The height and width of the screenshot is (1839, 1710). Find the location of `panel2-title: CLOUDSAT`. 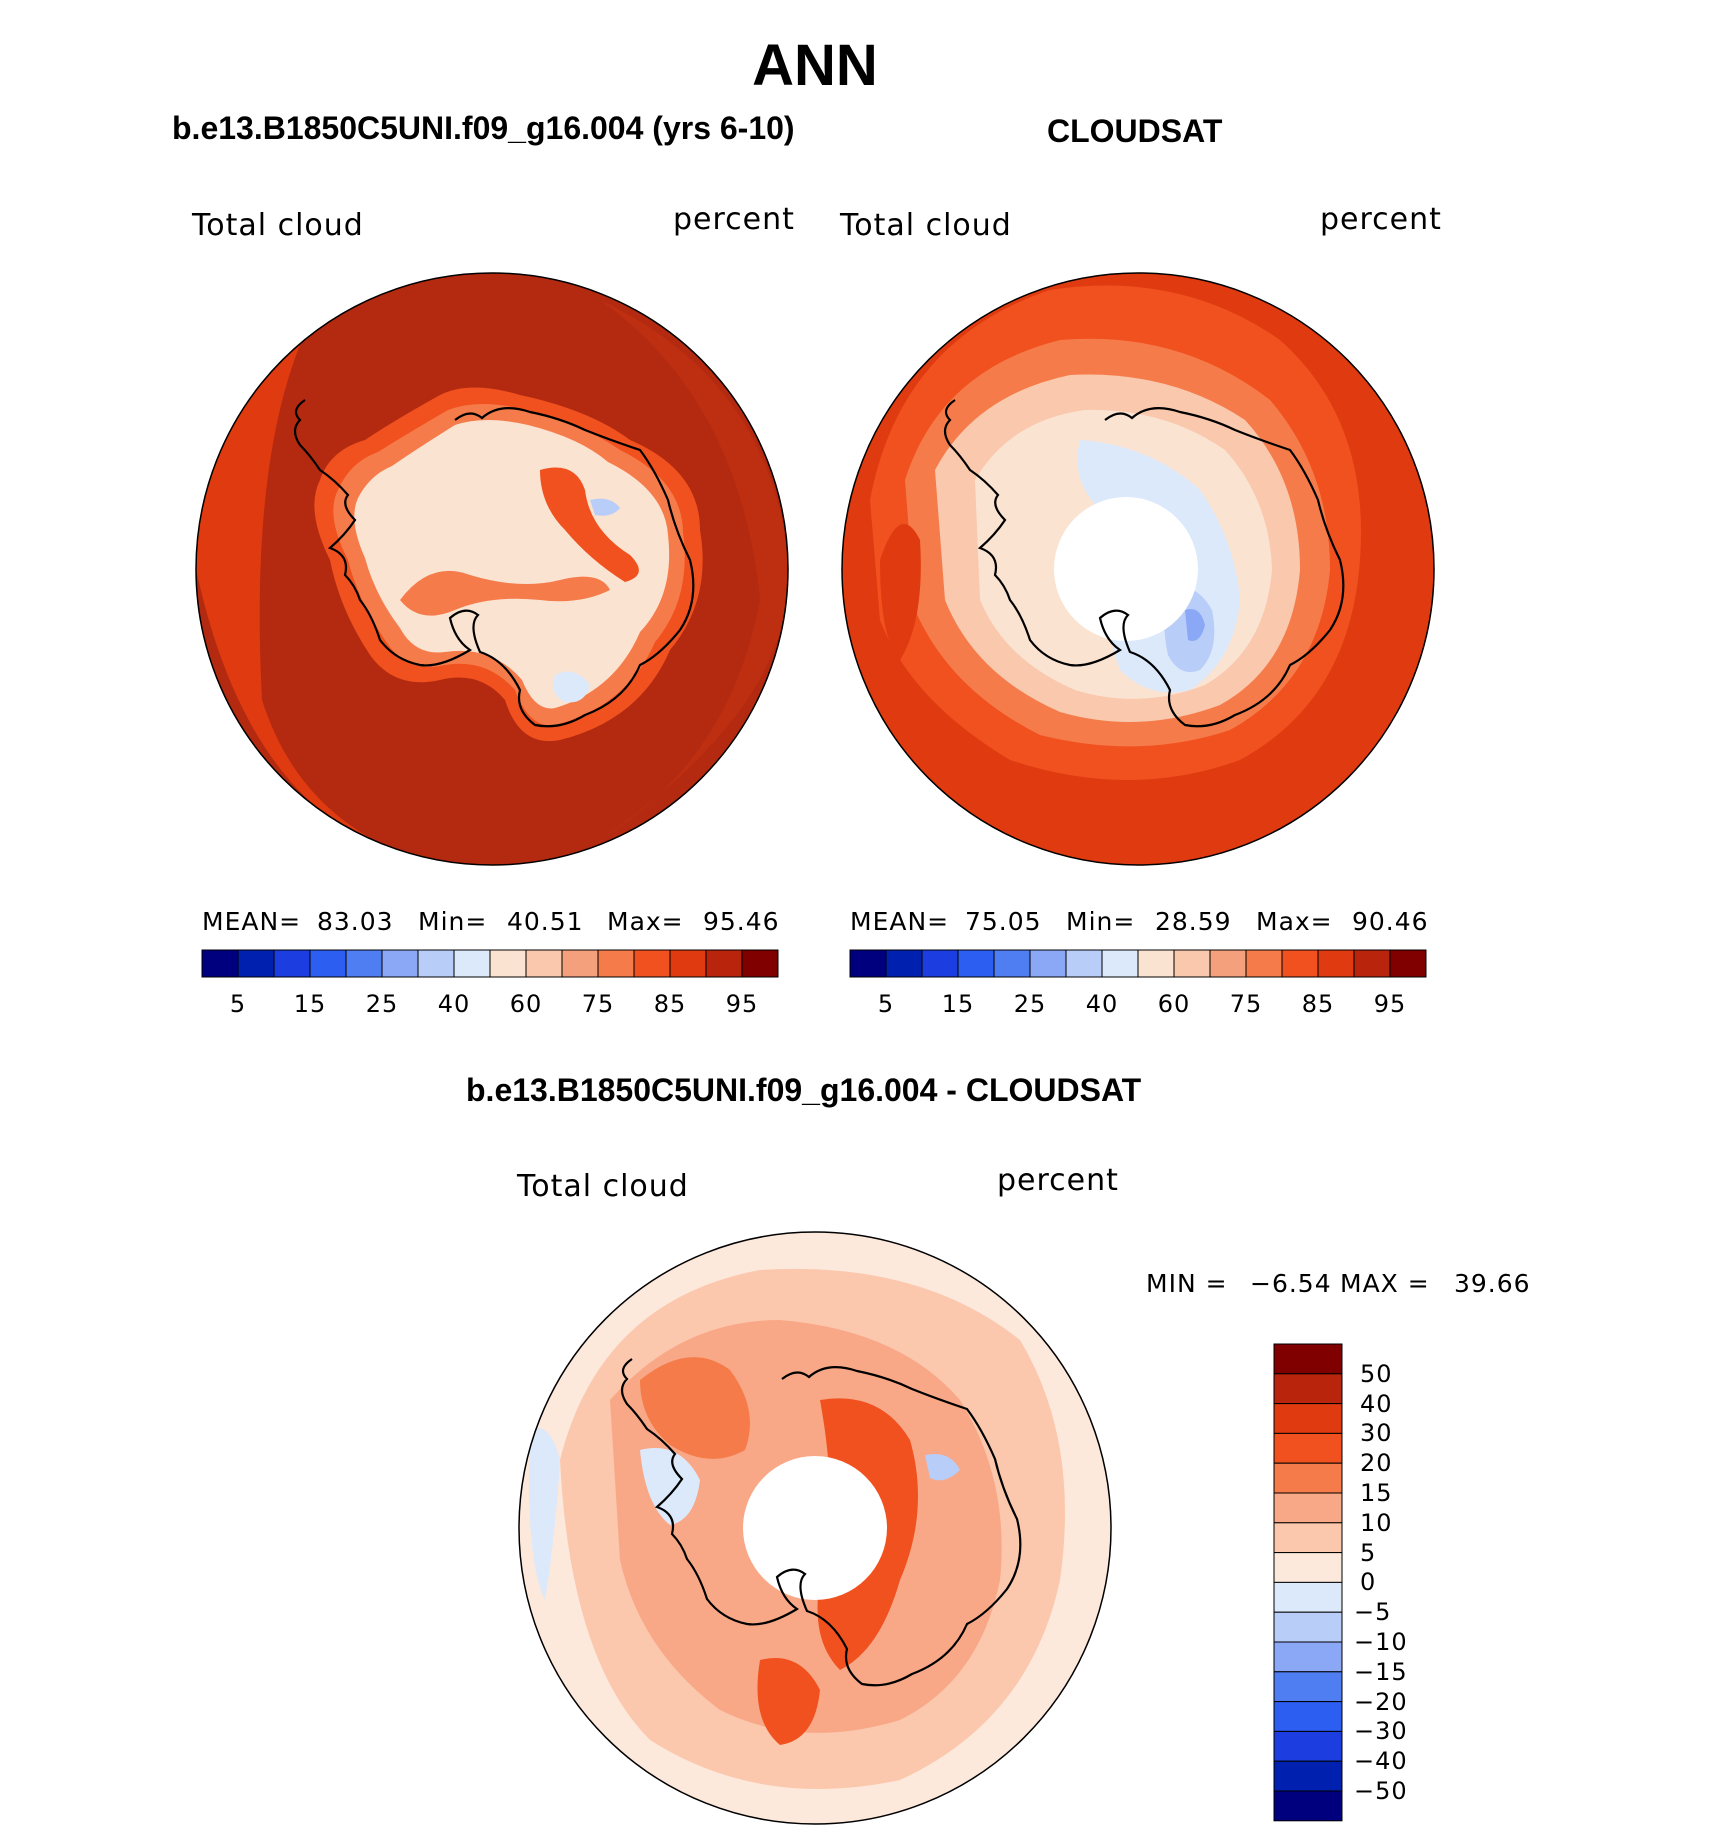

panel2-title: CLOUDSAT is located at coordinates (1135, 131).